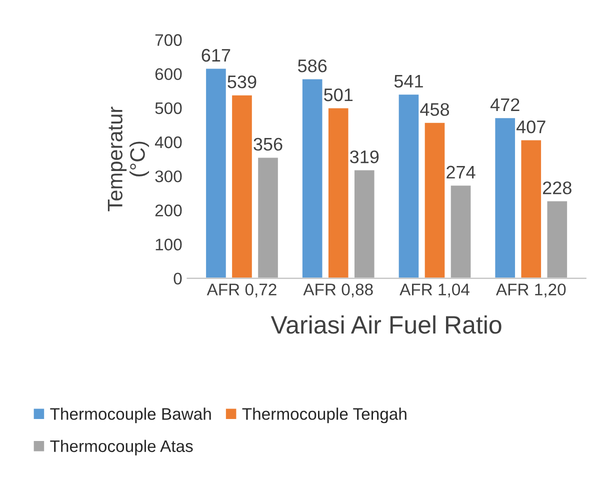  Describe the element at coordinates (168, 176) in the screenshot. I see `y-tick-label: 300` at that location.